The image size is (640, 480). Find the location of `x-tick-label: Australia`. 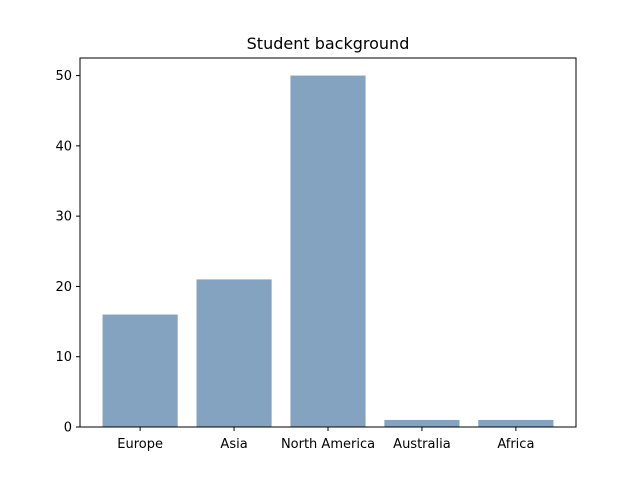

x-tick-label: Australia is located at coordinates (422, 444).